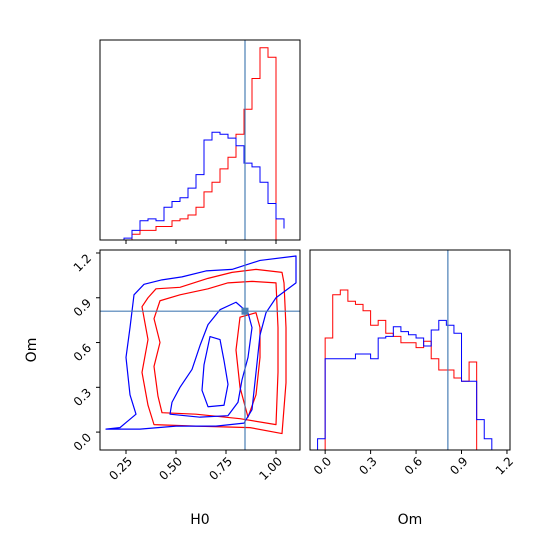 This screenshot has width=550, height=550. I want to click on joint-x-ticks: 0.25 0.50 0.75 1.00, so click(195, 466).